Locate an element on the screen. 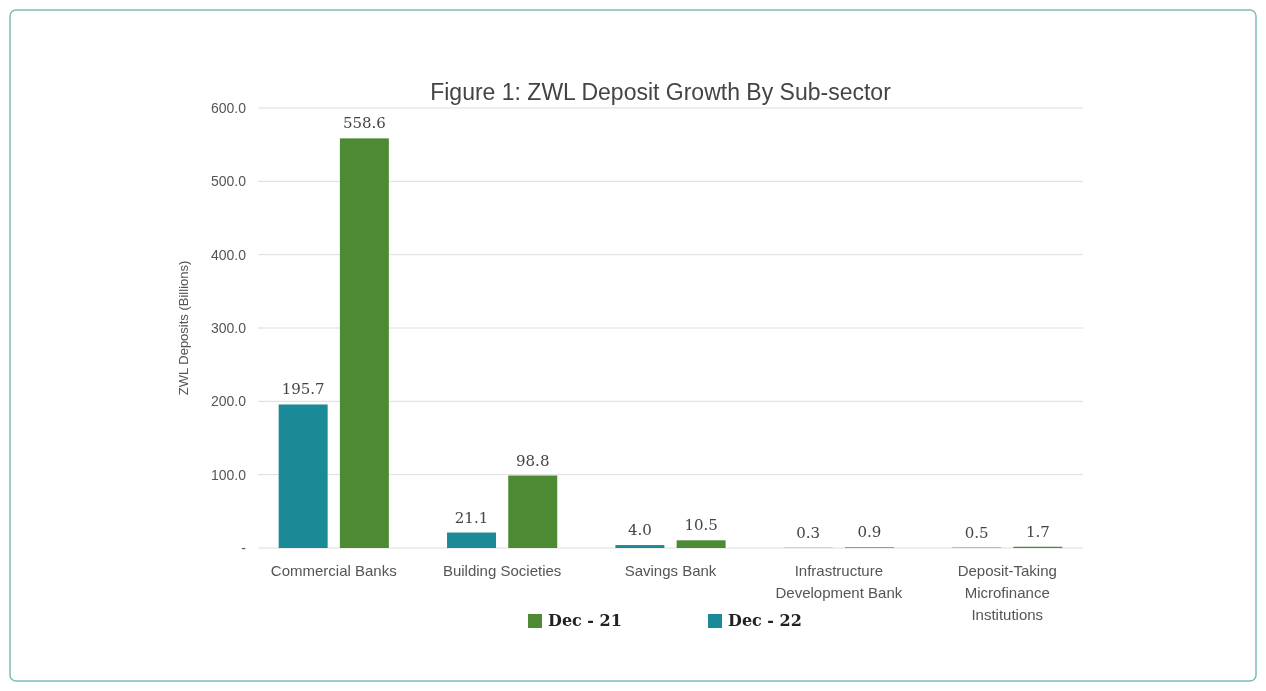 Image resolution: width=1266 pixels, height=691 pixels. y-axis-title: ZWL Deposits (Billions) is located at coordinates (183, 328).